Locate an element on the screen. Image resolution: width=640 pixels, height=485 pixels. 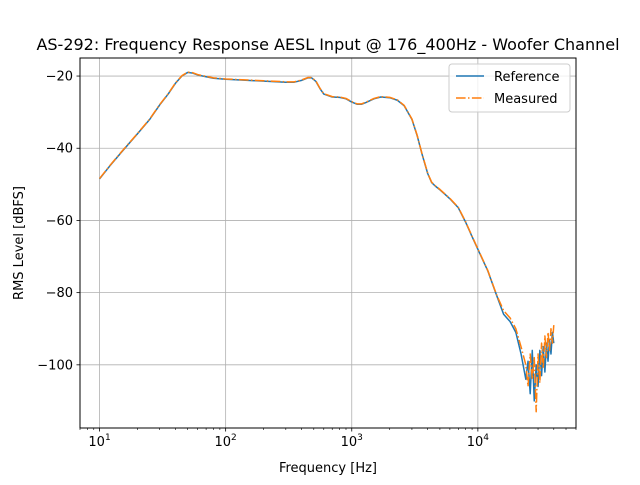
legend-label-reference: Reference is located at coordinates (526, 77).